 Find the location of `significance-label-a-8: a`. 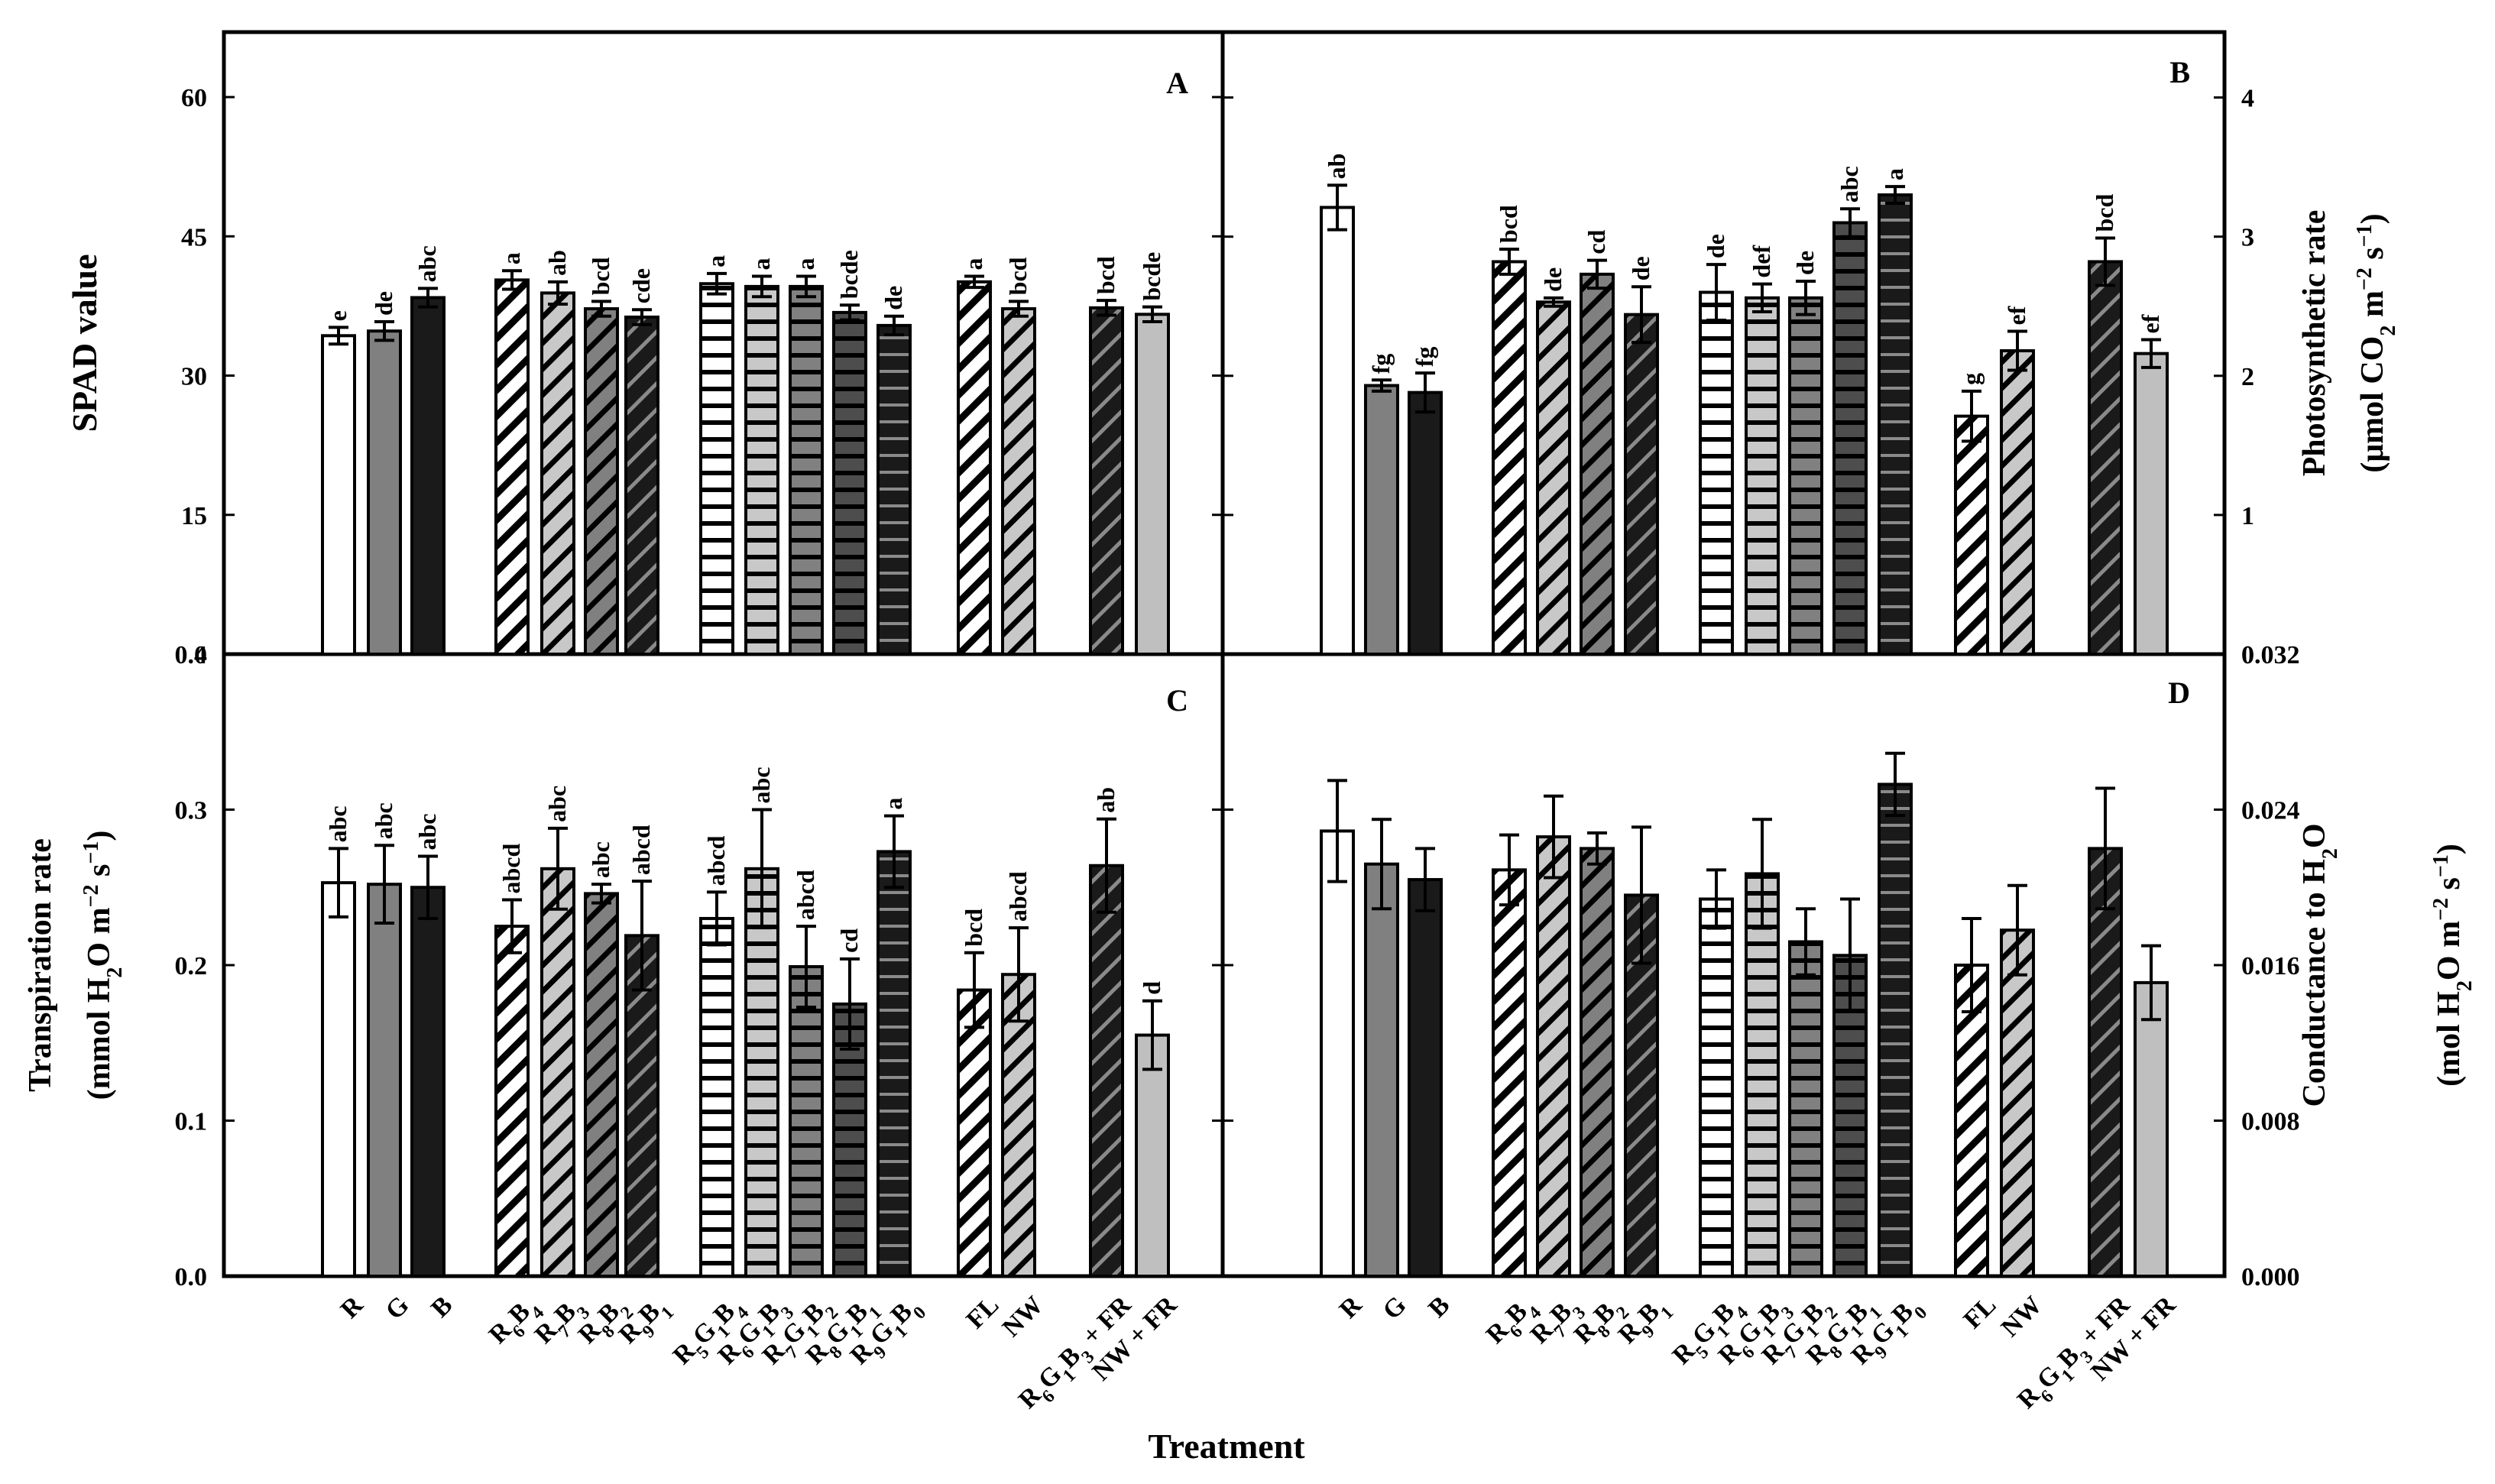

significance-label-a-8: a is located at coordinates (761, 264).